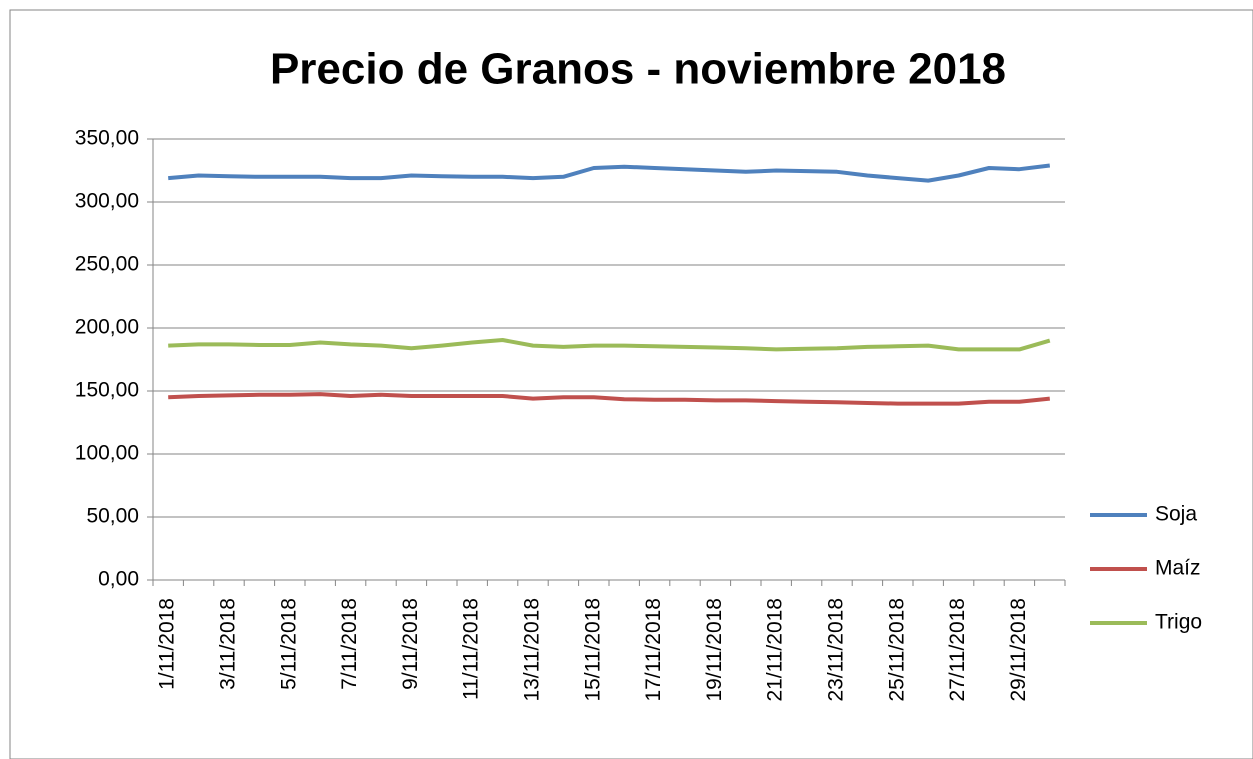  Describe the element at coordinates (653, 650) in the screenshot. I see `x-tick-label: 17/11/2018` at that location.